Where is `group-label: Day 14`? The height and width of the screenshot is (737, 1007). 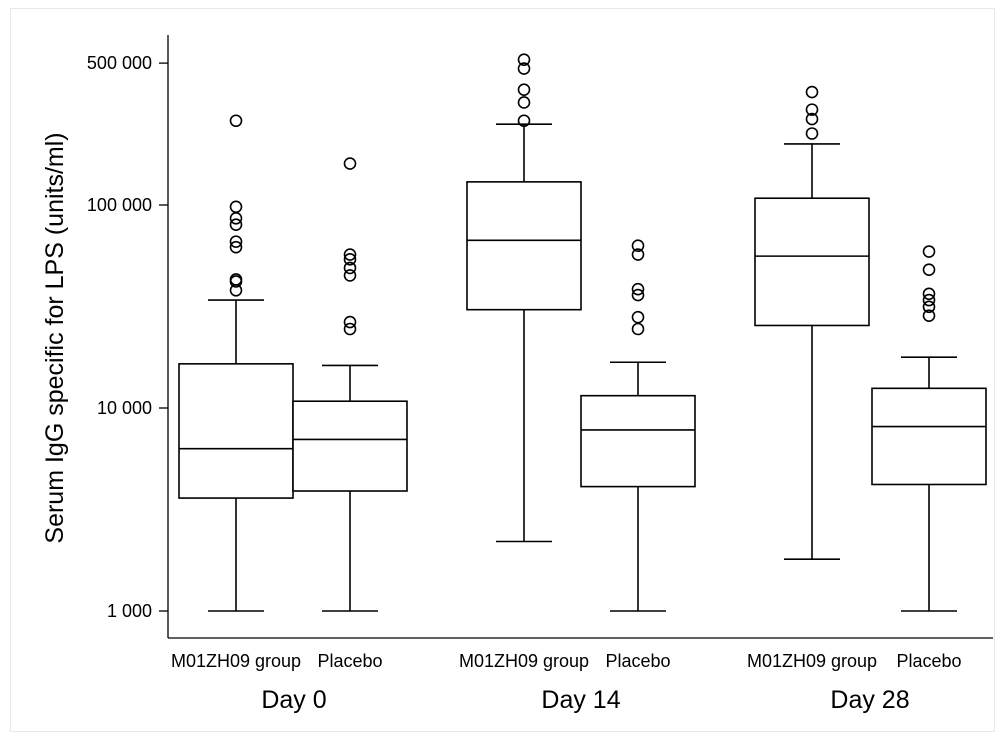
group-label: Day 14 is located at coordinates (580, 700).